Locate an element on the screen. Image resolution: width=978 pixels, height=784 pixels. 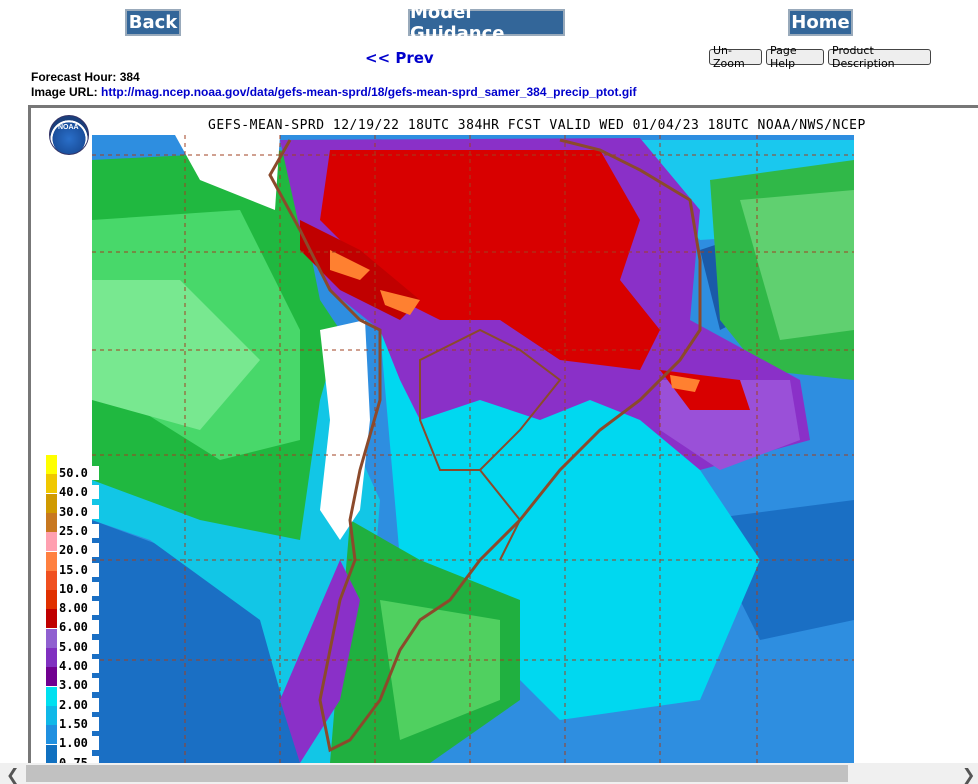
legend-label: 20.0 is located at coordinates (78, 550).